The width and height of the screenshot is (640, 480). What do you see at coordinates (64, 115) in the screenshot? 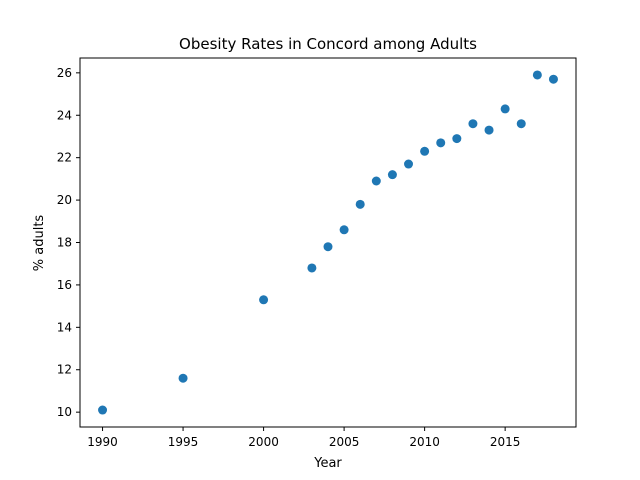
I see `y-tick-label: 24` at bounding box center [64, 115].